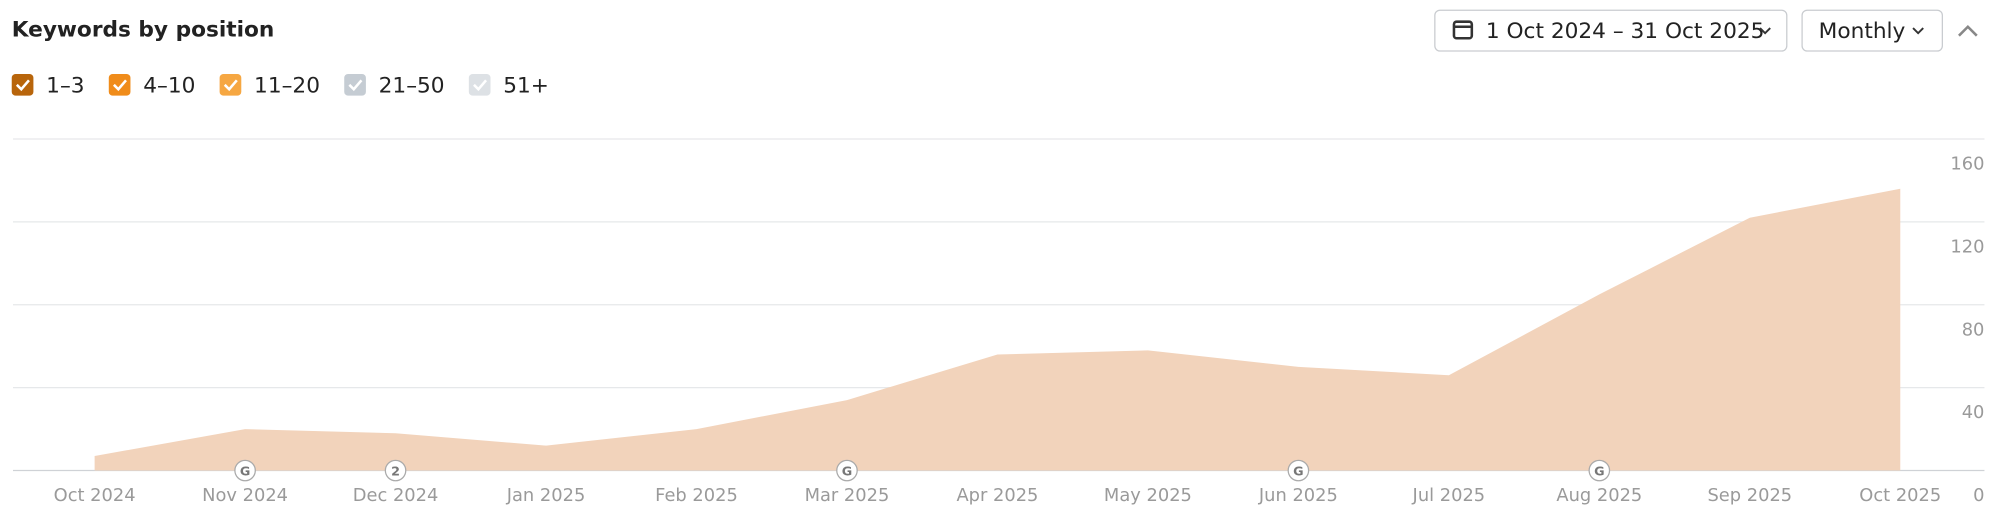 The width and height of the screenshot is (2000, 523). I want to click on collapse-button, so click(1968, 30).